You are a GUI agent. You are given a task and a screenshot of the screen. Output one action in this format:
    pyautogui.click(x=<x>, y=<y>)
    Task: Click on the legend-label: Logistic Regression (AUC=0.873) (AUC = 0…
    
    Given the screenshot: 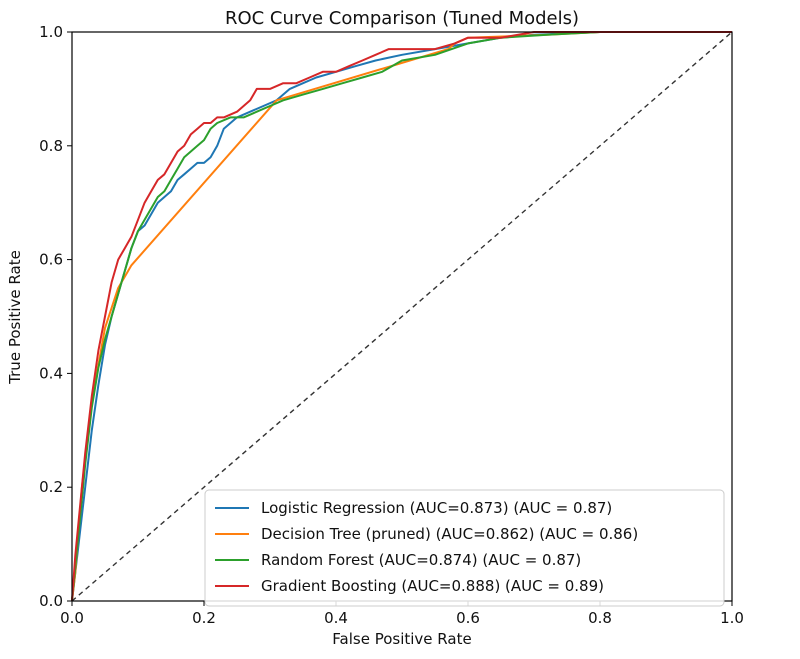 What is the action you would take?
    pyautogui.click(x=436, y=508)
    